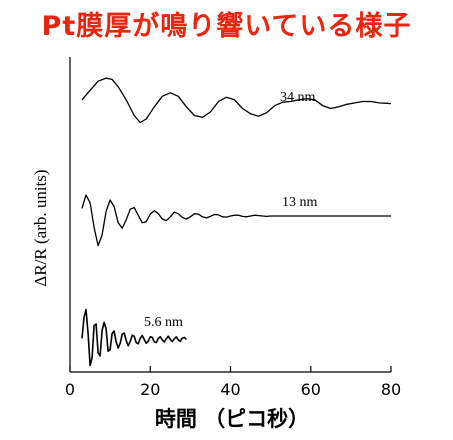 Image resolution: width=453 pixels, height=440 pixels. Describe the element at coordinates (226, 26) in the screenshot. I see `page-title: Pt膜厚が鳴り響いている様子` at that location.